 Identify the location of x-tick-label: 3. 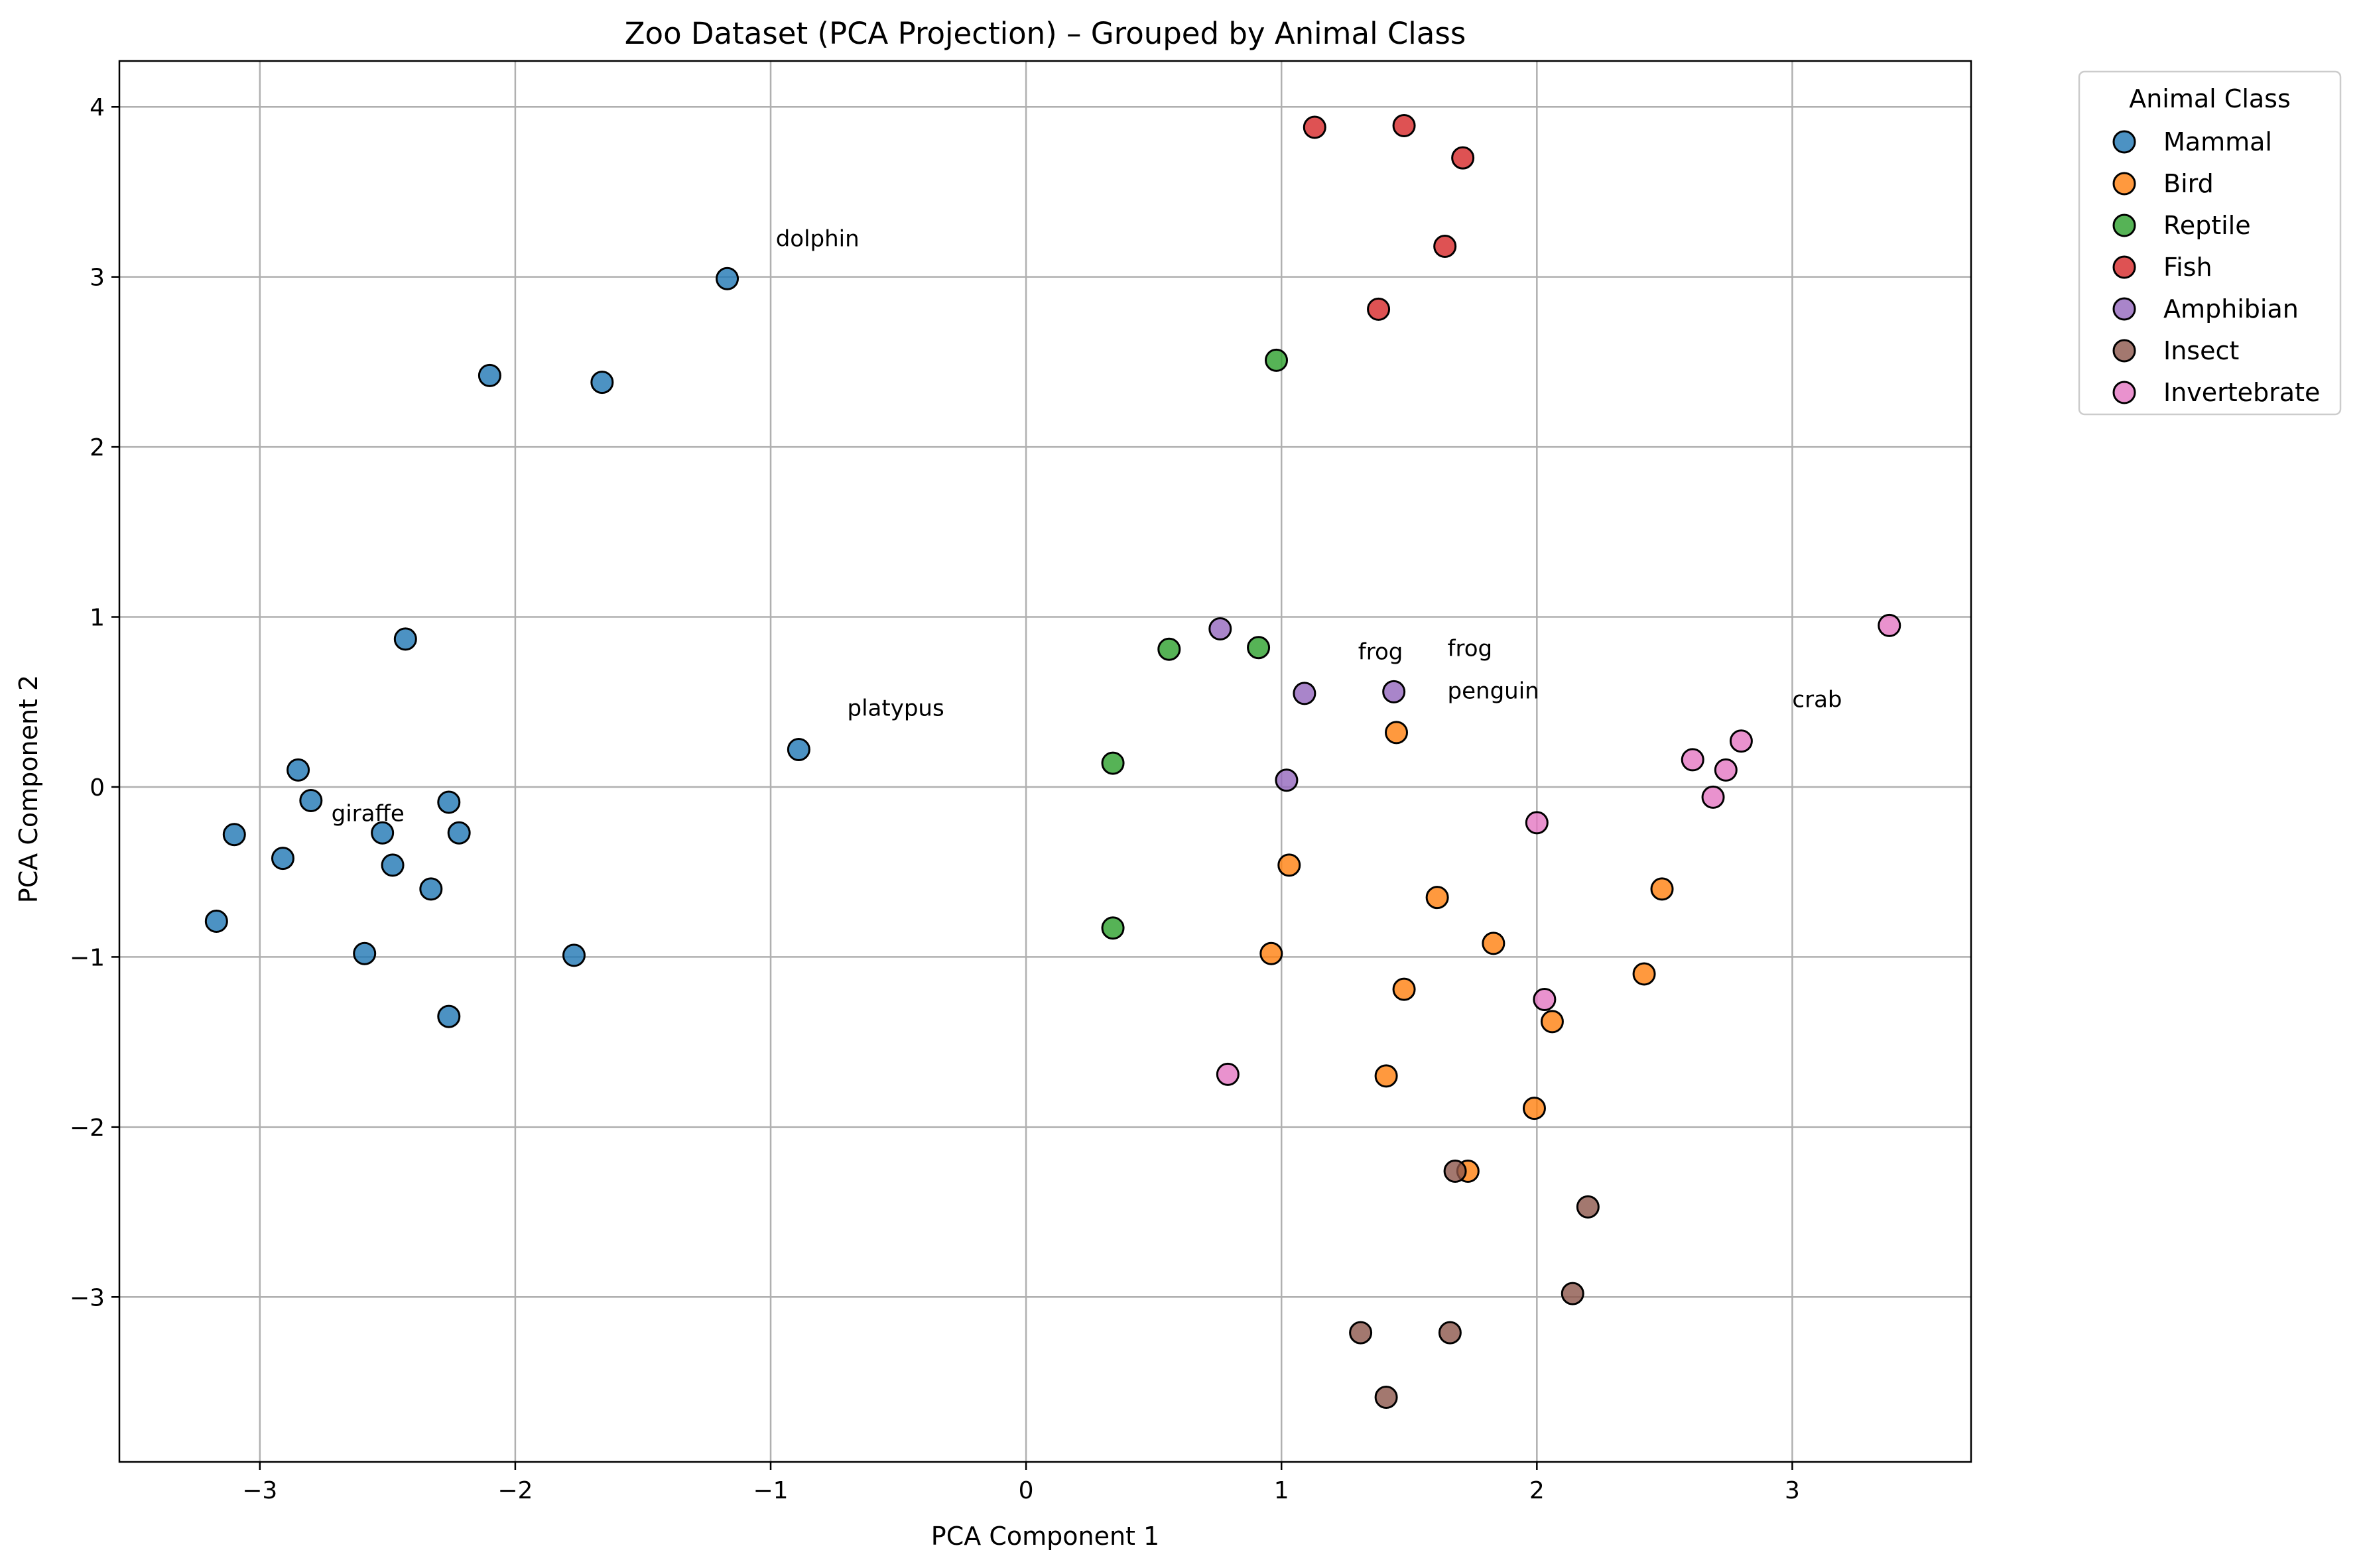
(1792, 1490).